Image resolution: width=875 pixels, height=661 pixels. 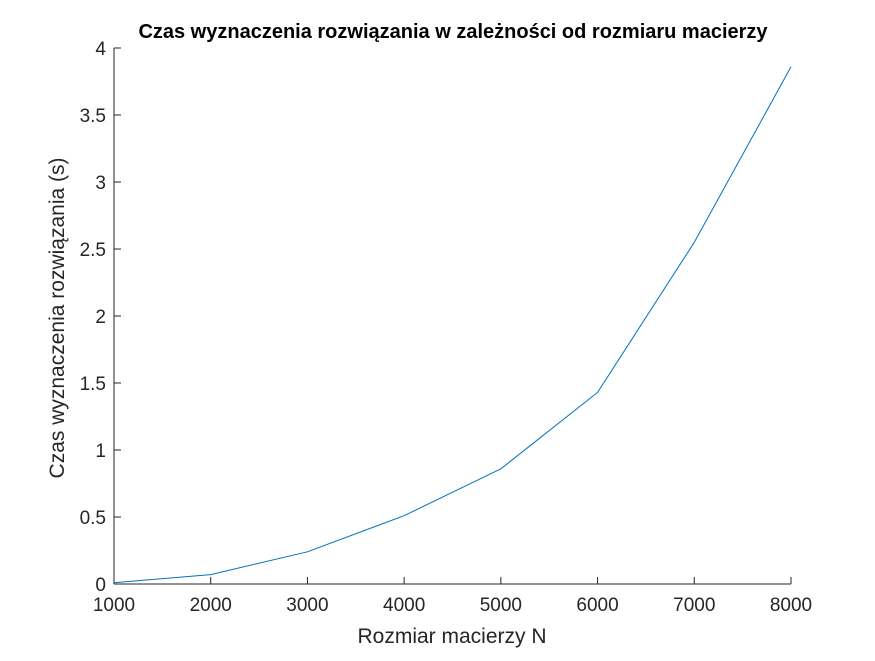 What do you see at coordinates (93, 116) in the screenshot?
I see `y-tick-label: 3.5` at bounding box center [93, 116].